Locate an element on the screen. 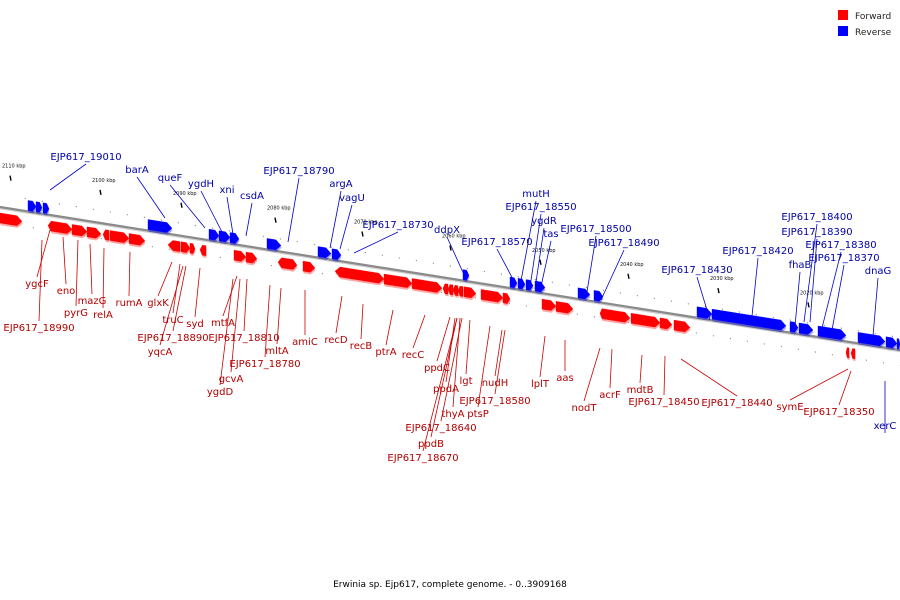 This screenshot has width=900, height=600. gene-arrow-fhab is located at coordinates (794, 327).